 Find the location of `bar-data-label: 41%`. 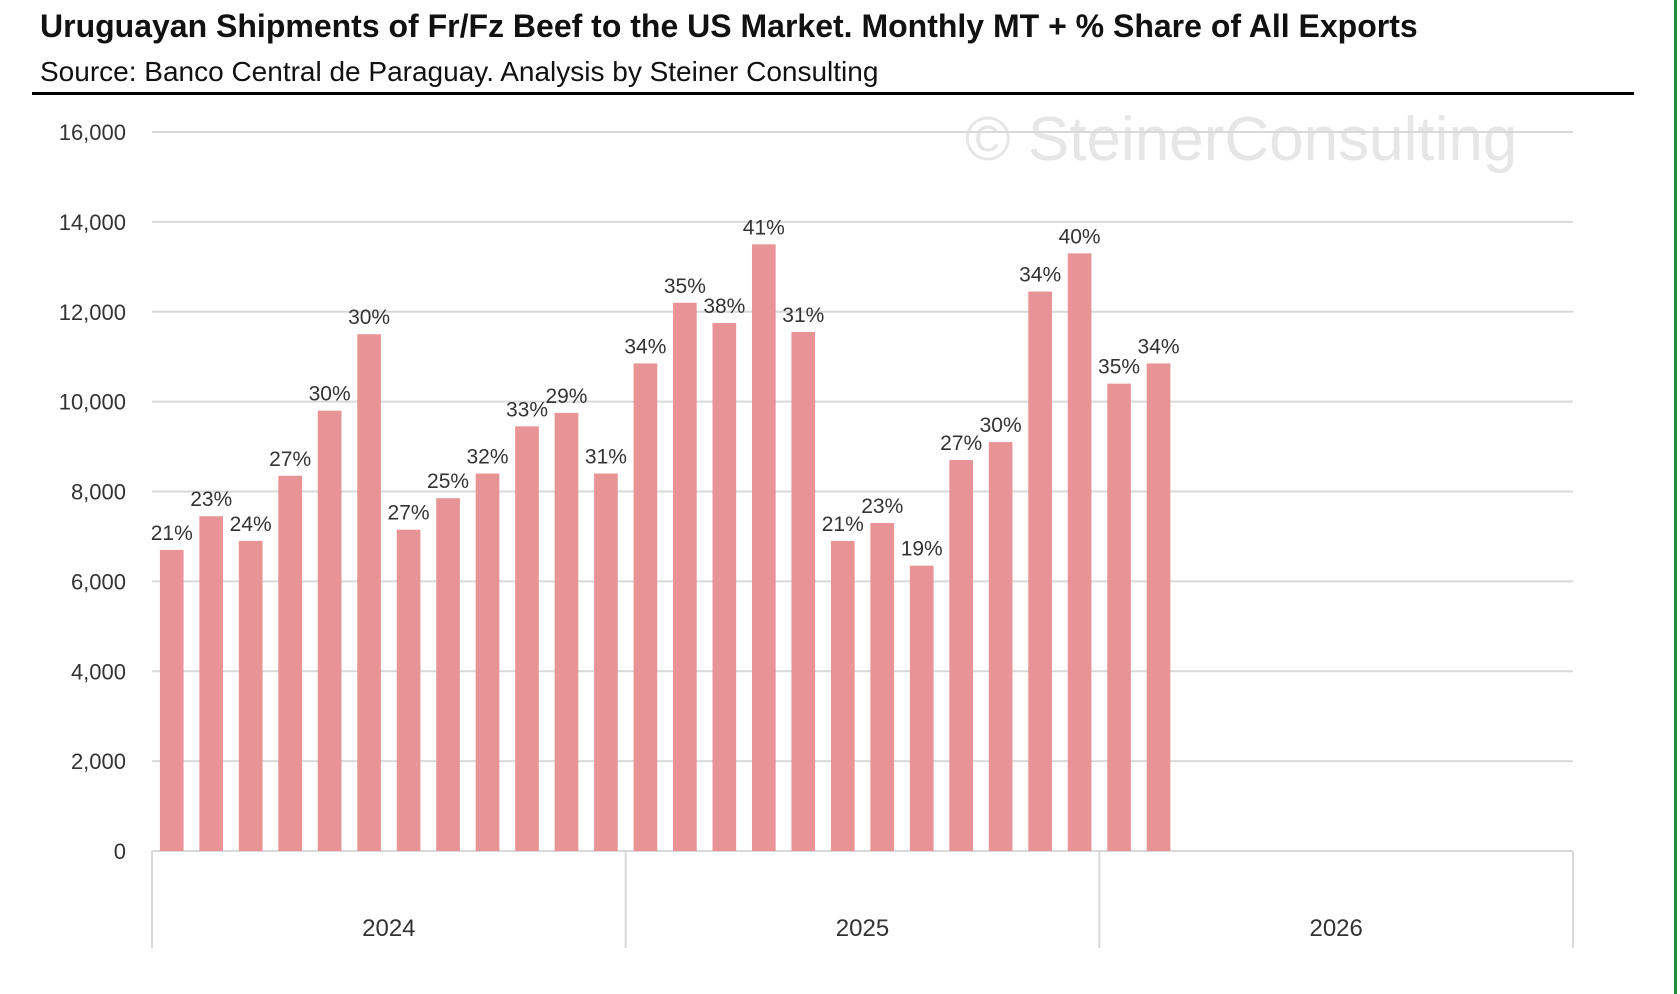

bar-data-label: 41% is located at coordinates (764, 227).